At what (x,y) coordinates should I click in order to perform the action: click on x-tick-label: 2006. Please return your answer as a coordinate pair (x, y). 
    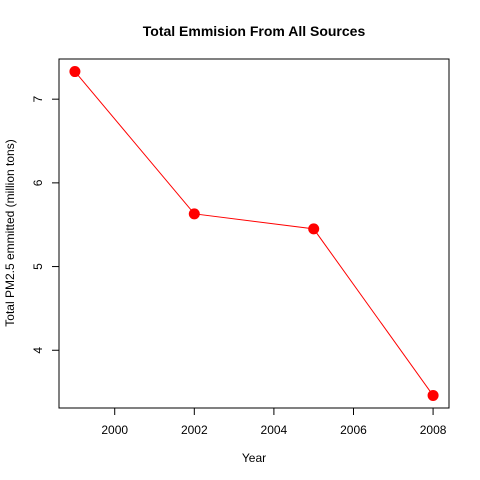
    Looking at the image, I should click on (353, 430).